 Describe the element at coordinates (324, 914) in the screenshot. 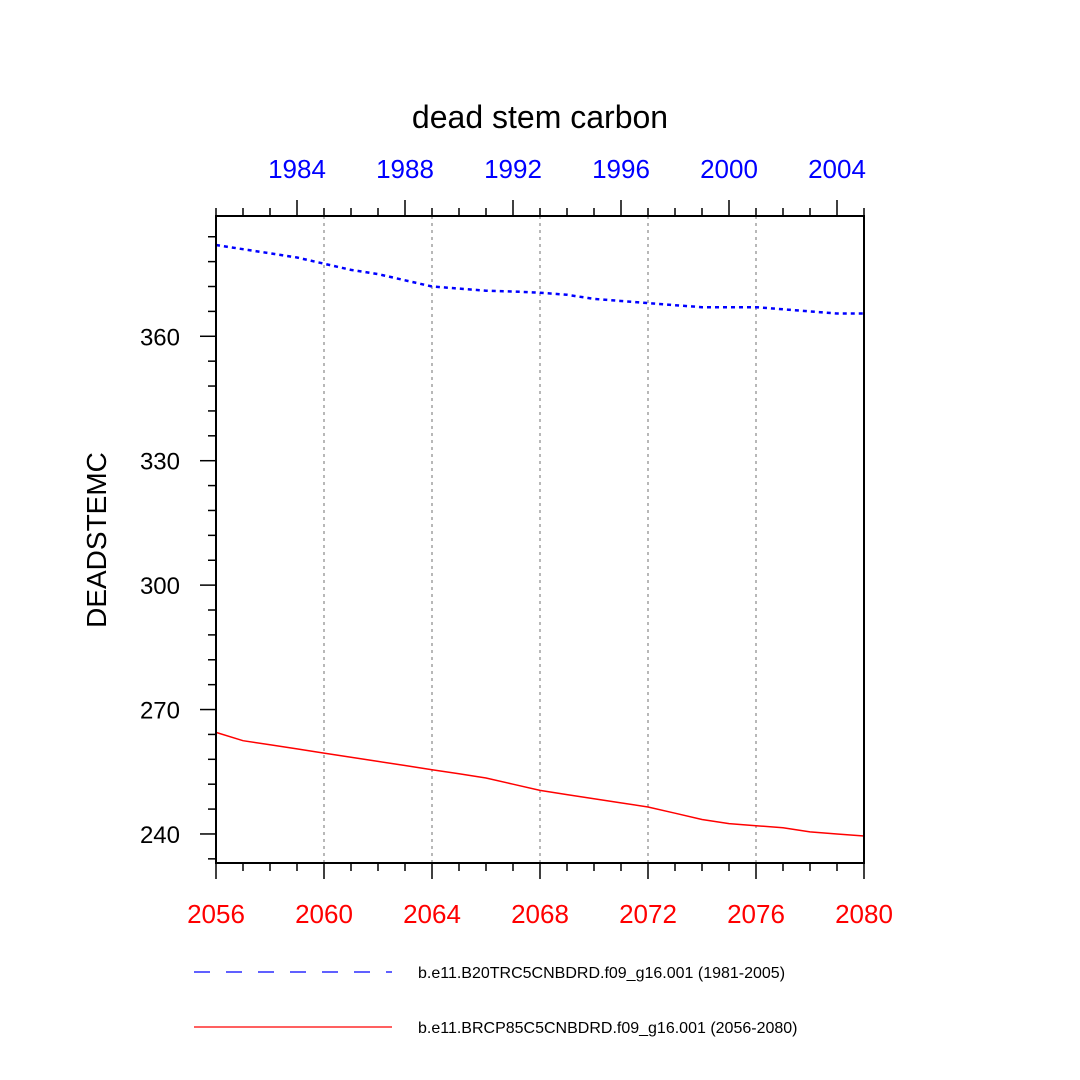

I see `x-bottom-tick-label: 2060` at that location.